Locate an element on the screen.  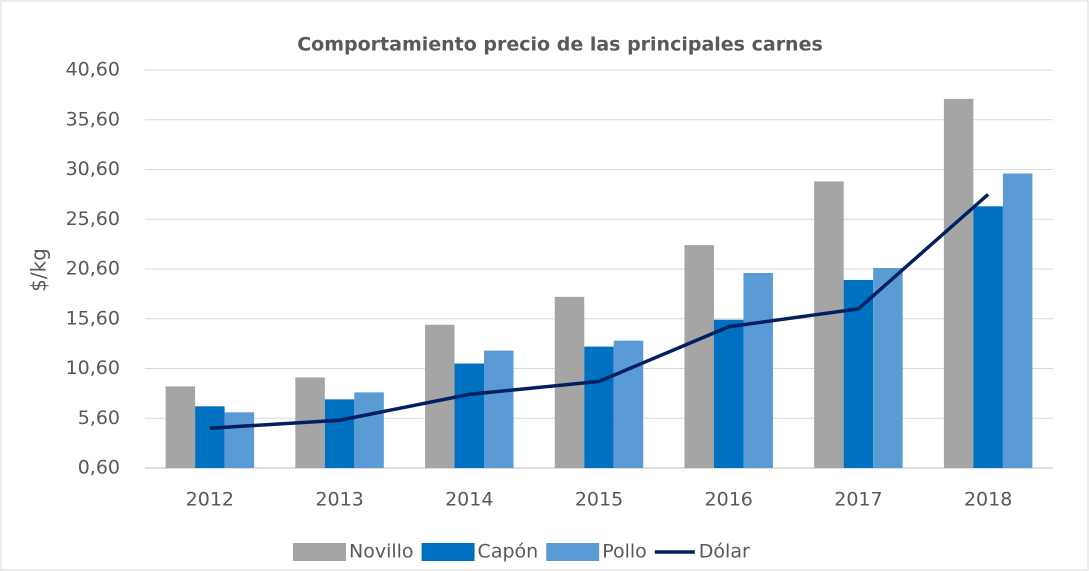
legend-label: Capón is located at coordinates (508, 552).